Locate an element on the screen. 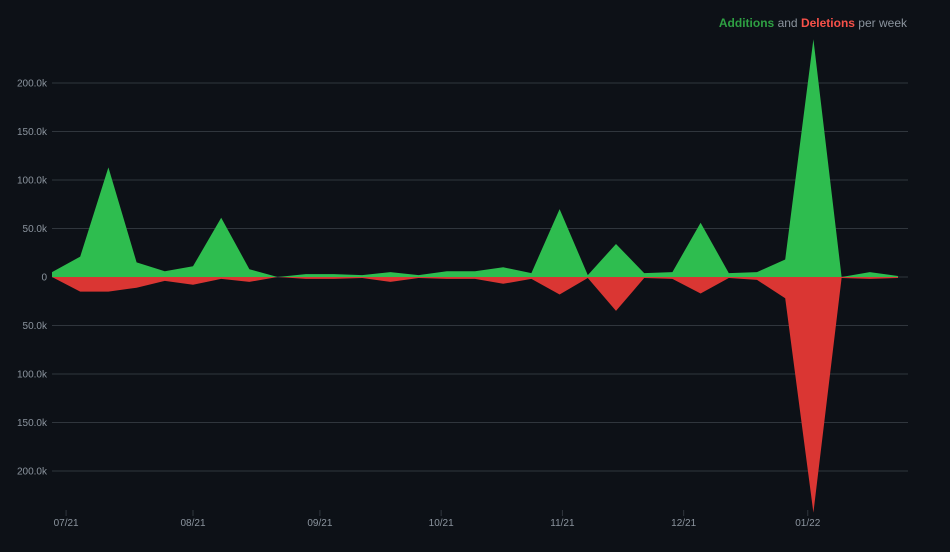 This screenshot has width=950, height=552. legend-additions: Additions is located at coordinates (746, 23).